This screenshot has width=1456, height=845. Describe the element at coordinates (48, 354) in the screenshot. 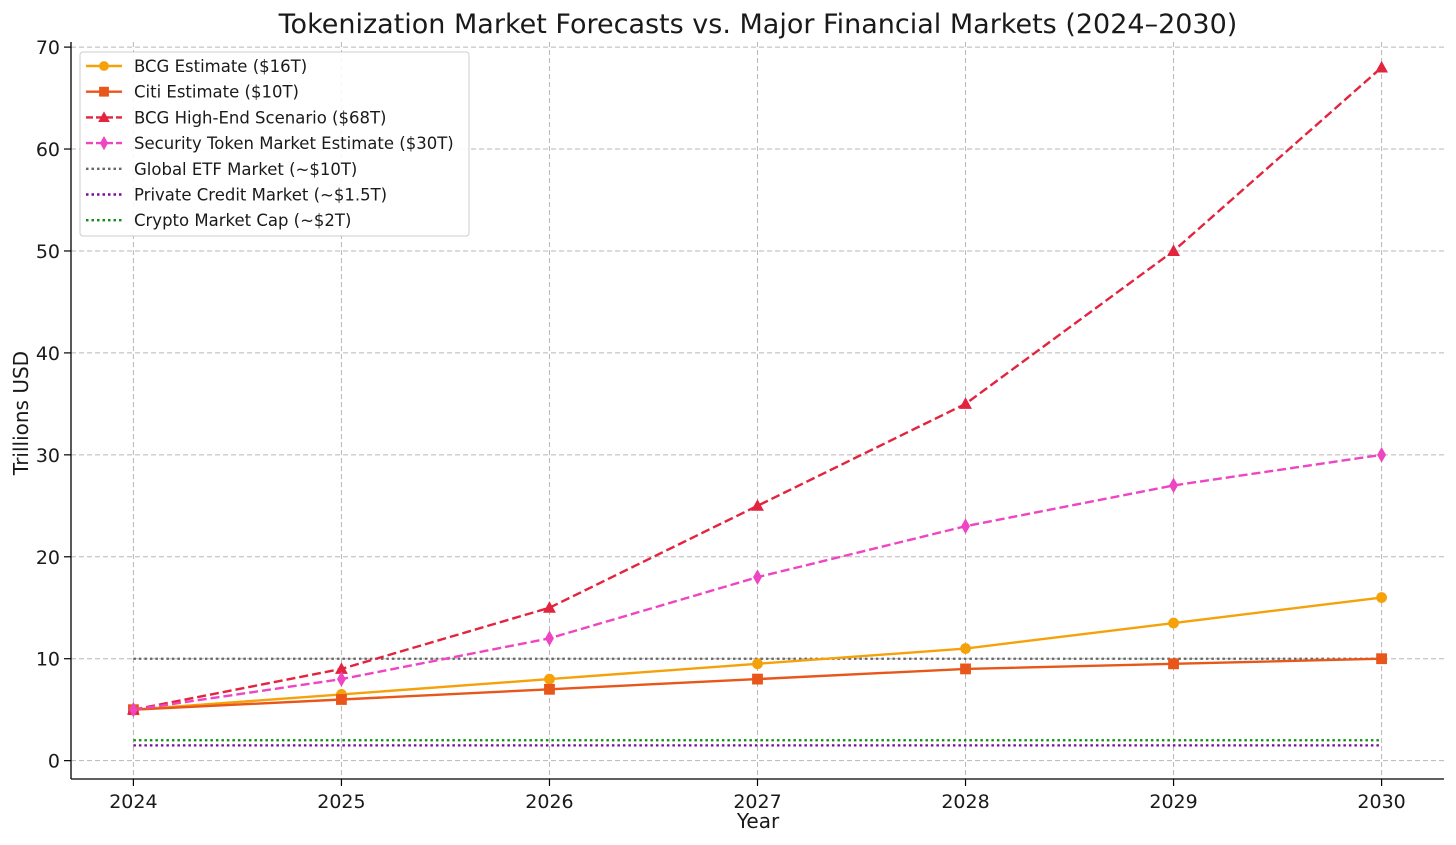

I see `y-tick-label: 40` at that location.